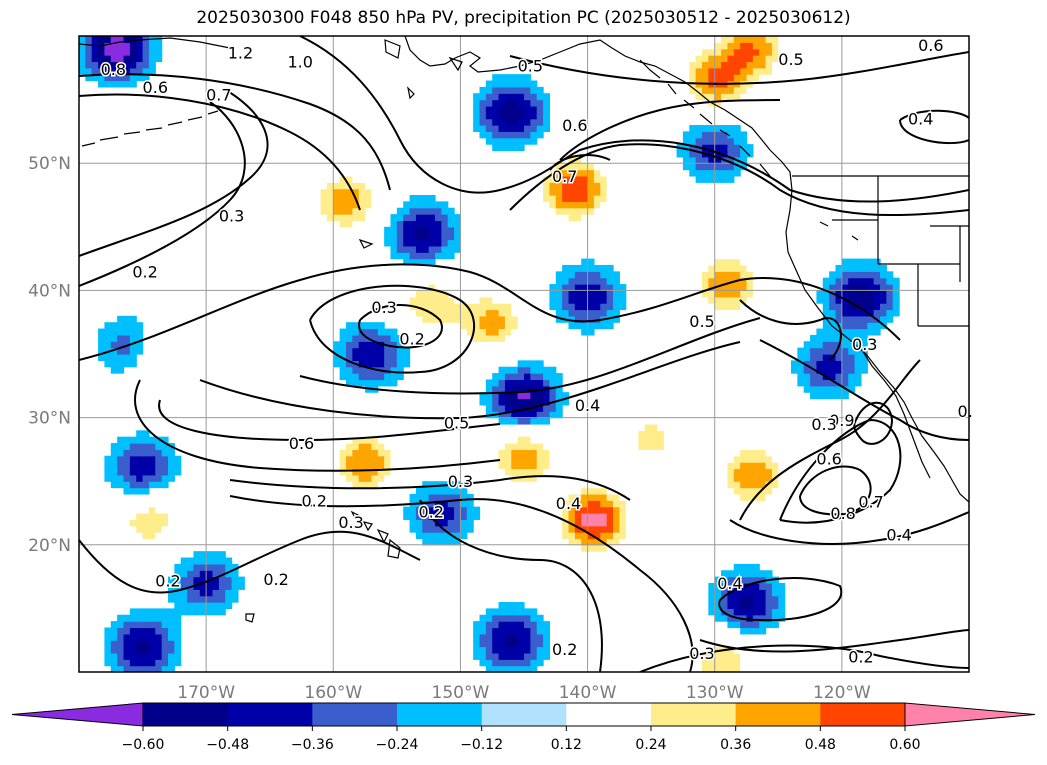  Describe the element at coordinates (317, 425) in the screenshot. I see `pv-contour-mid-outer` at that location.